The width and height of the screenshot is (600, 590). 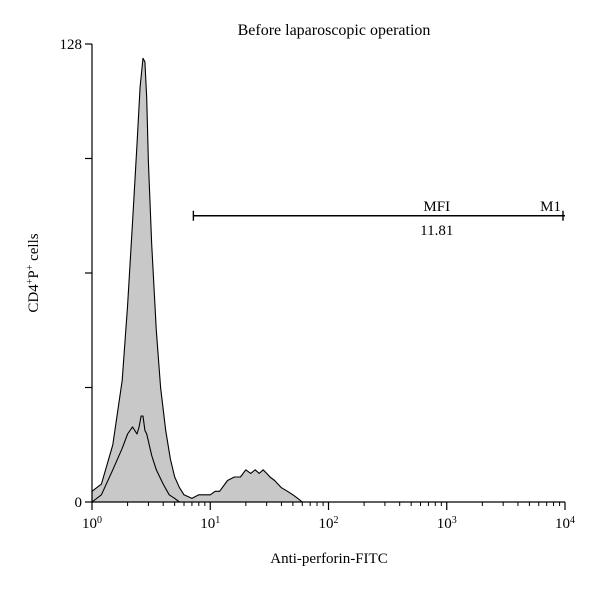 I want to click on x-tick-label: 10³, so click(x=447, y=524).